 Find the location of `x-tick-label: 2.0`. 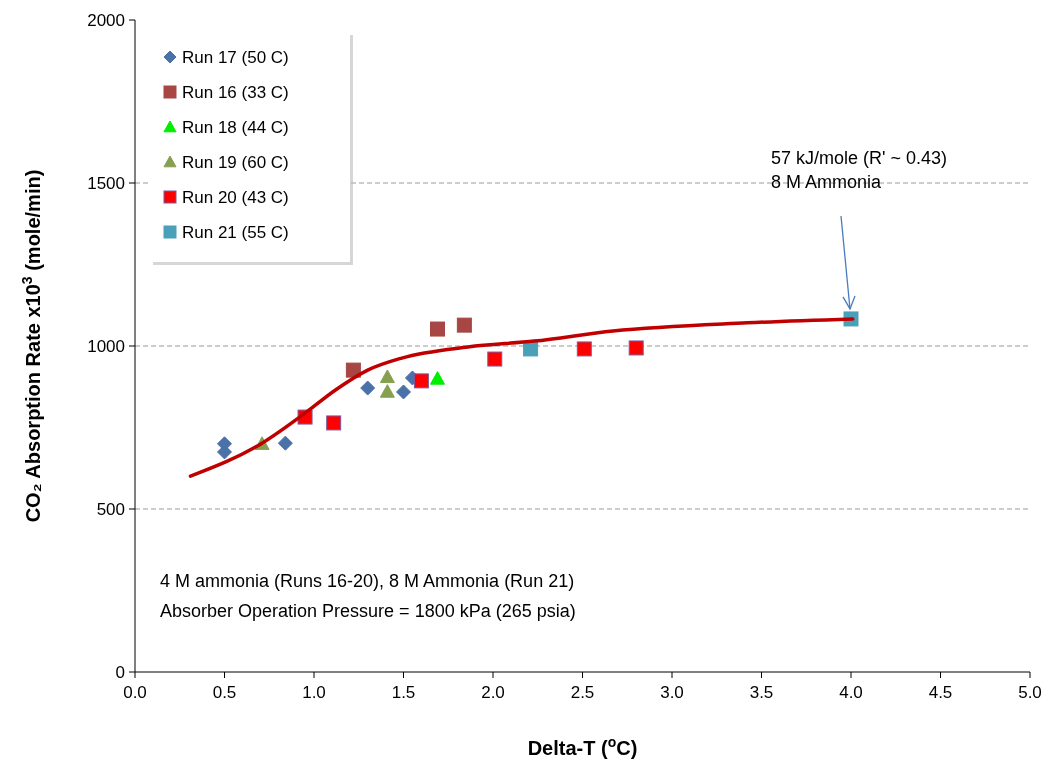

x-tick-label: 2.0 is located at coordinates (493, 692).